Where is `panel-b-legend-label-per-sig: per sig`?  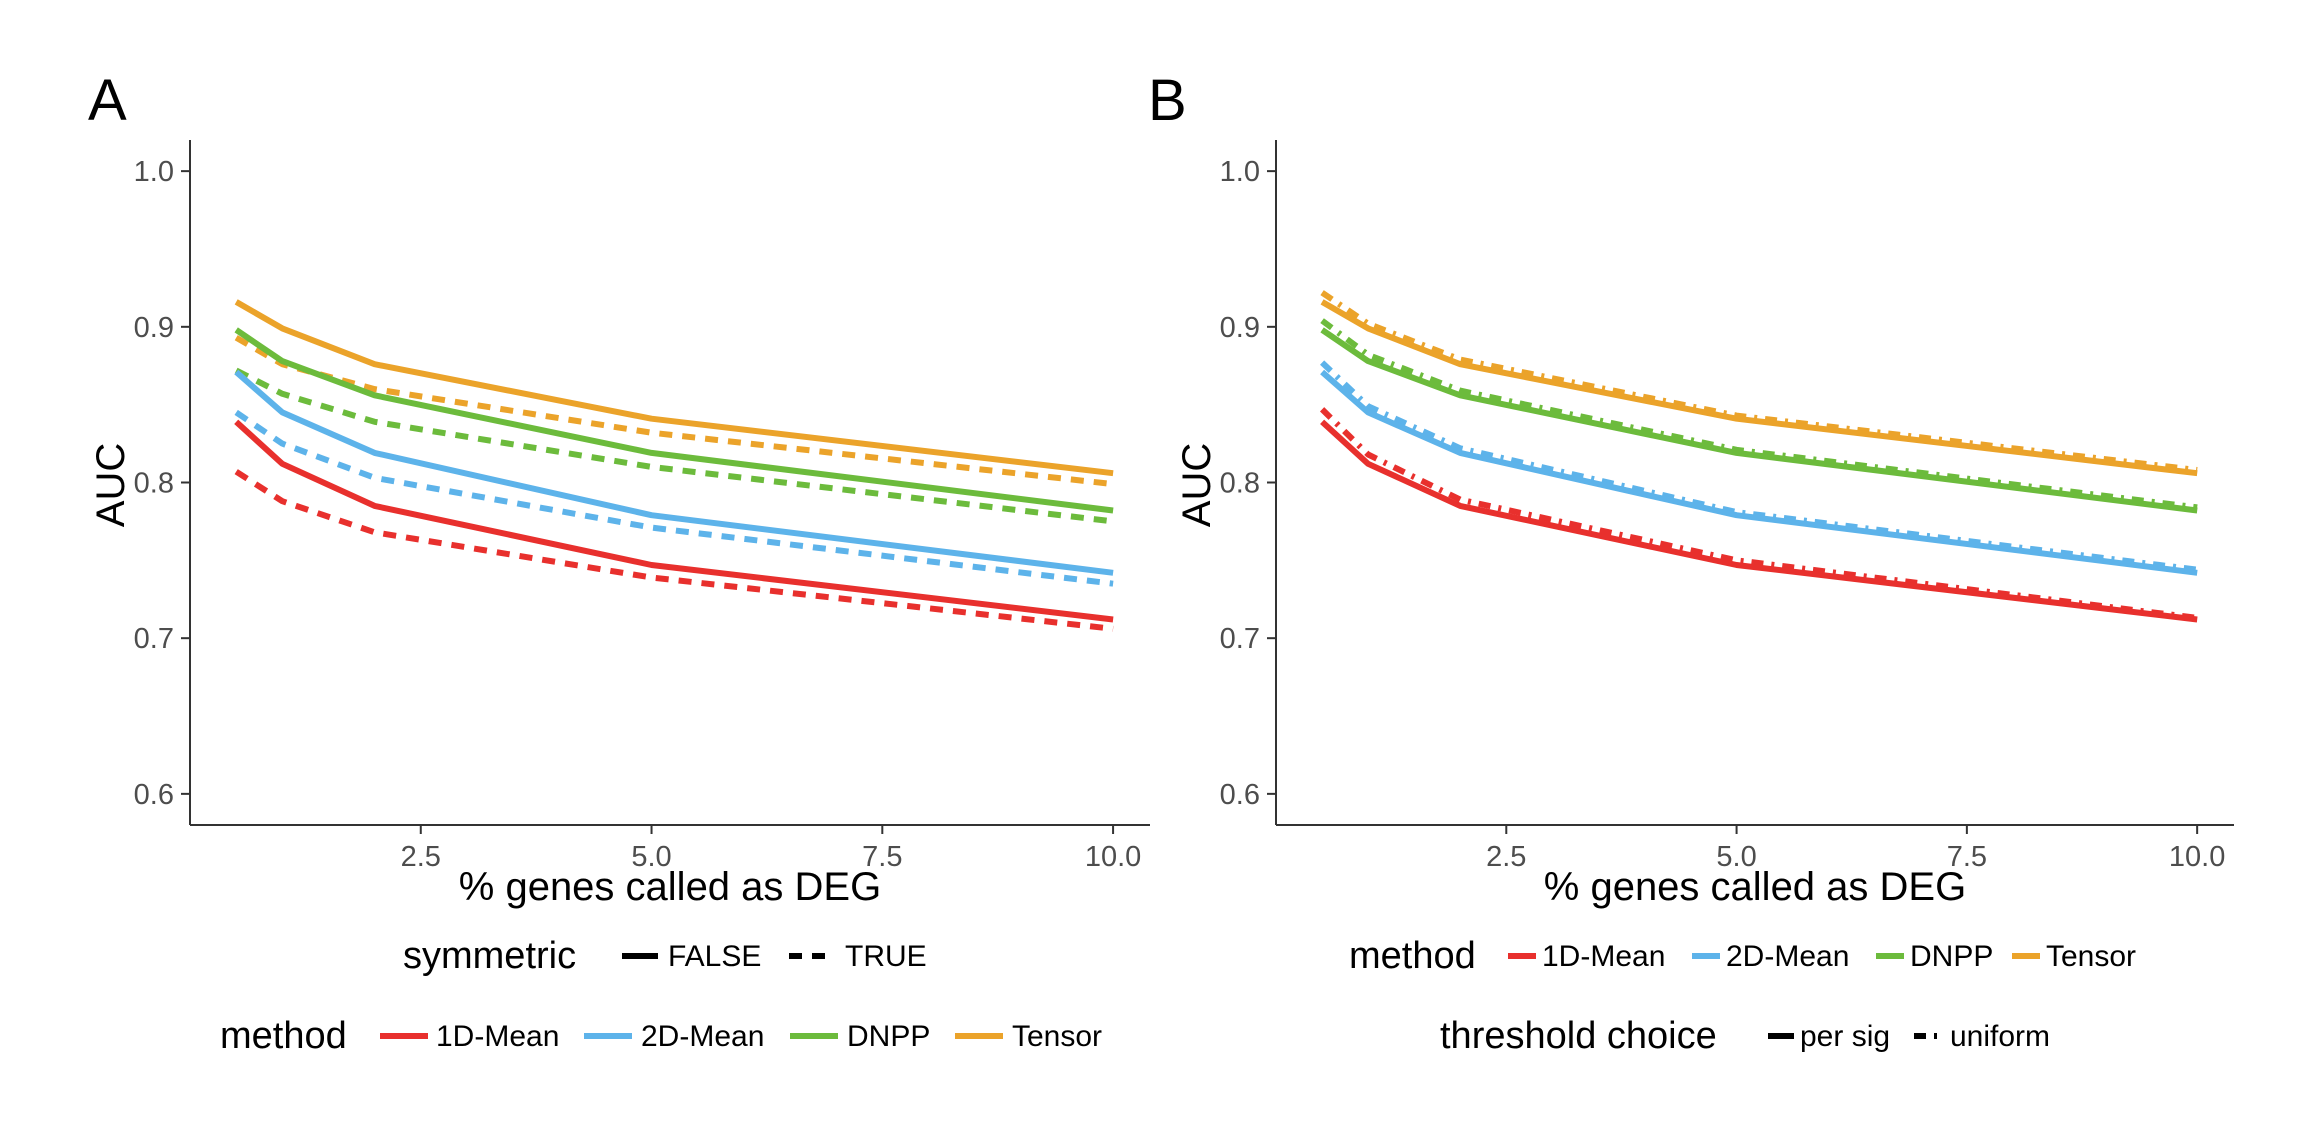
panel-b-legend-label-per-sig: per sig is located at coordinates (1845, 1036).